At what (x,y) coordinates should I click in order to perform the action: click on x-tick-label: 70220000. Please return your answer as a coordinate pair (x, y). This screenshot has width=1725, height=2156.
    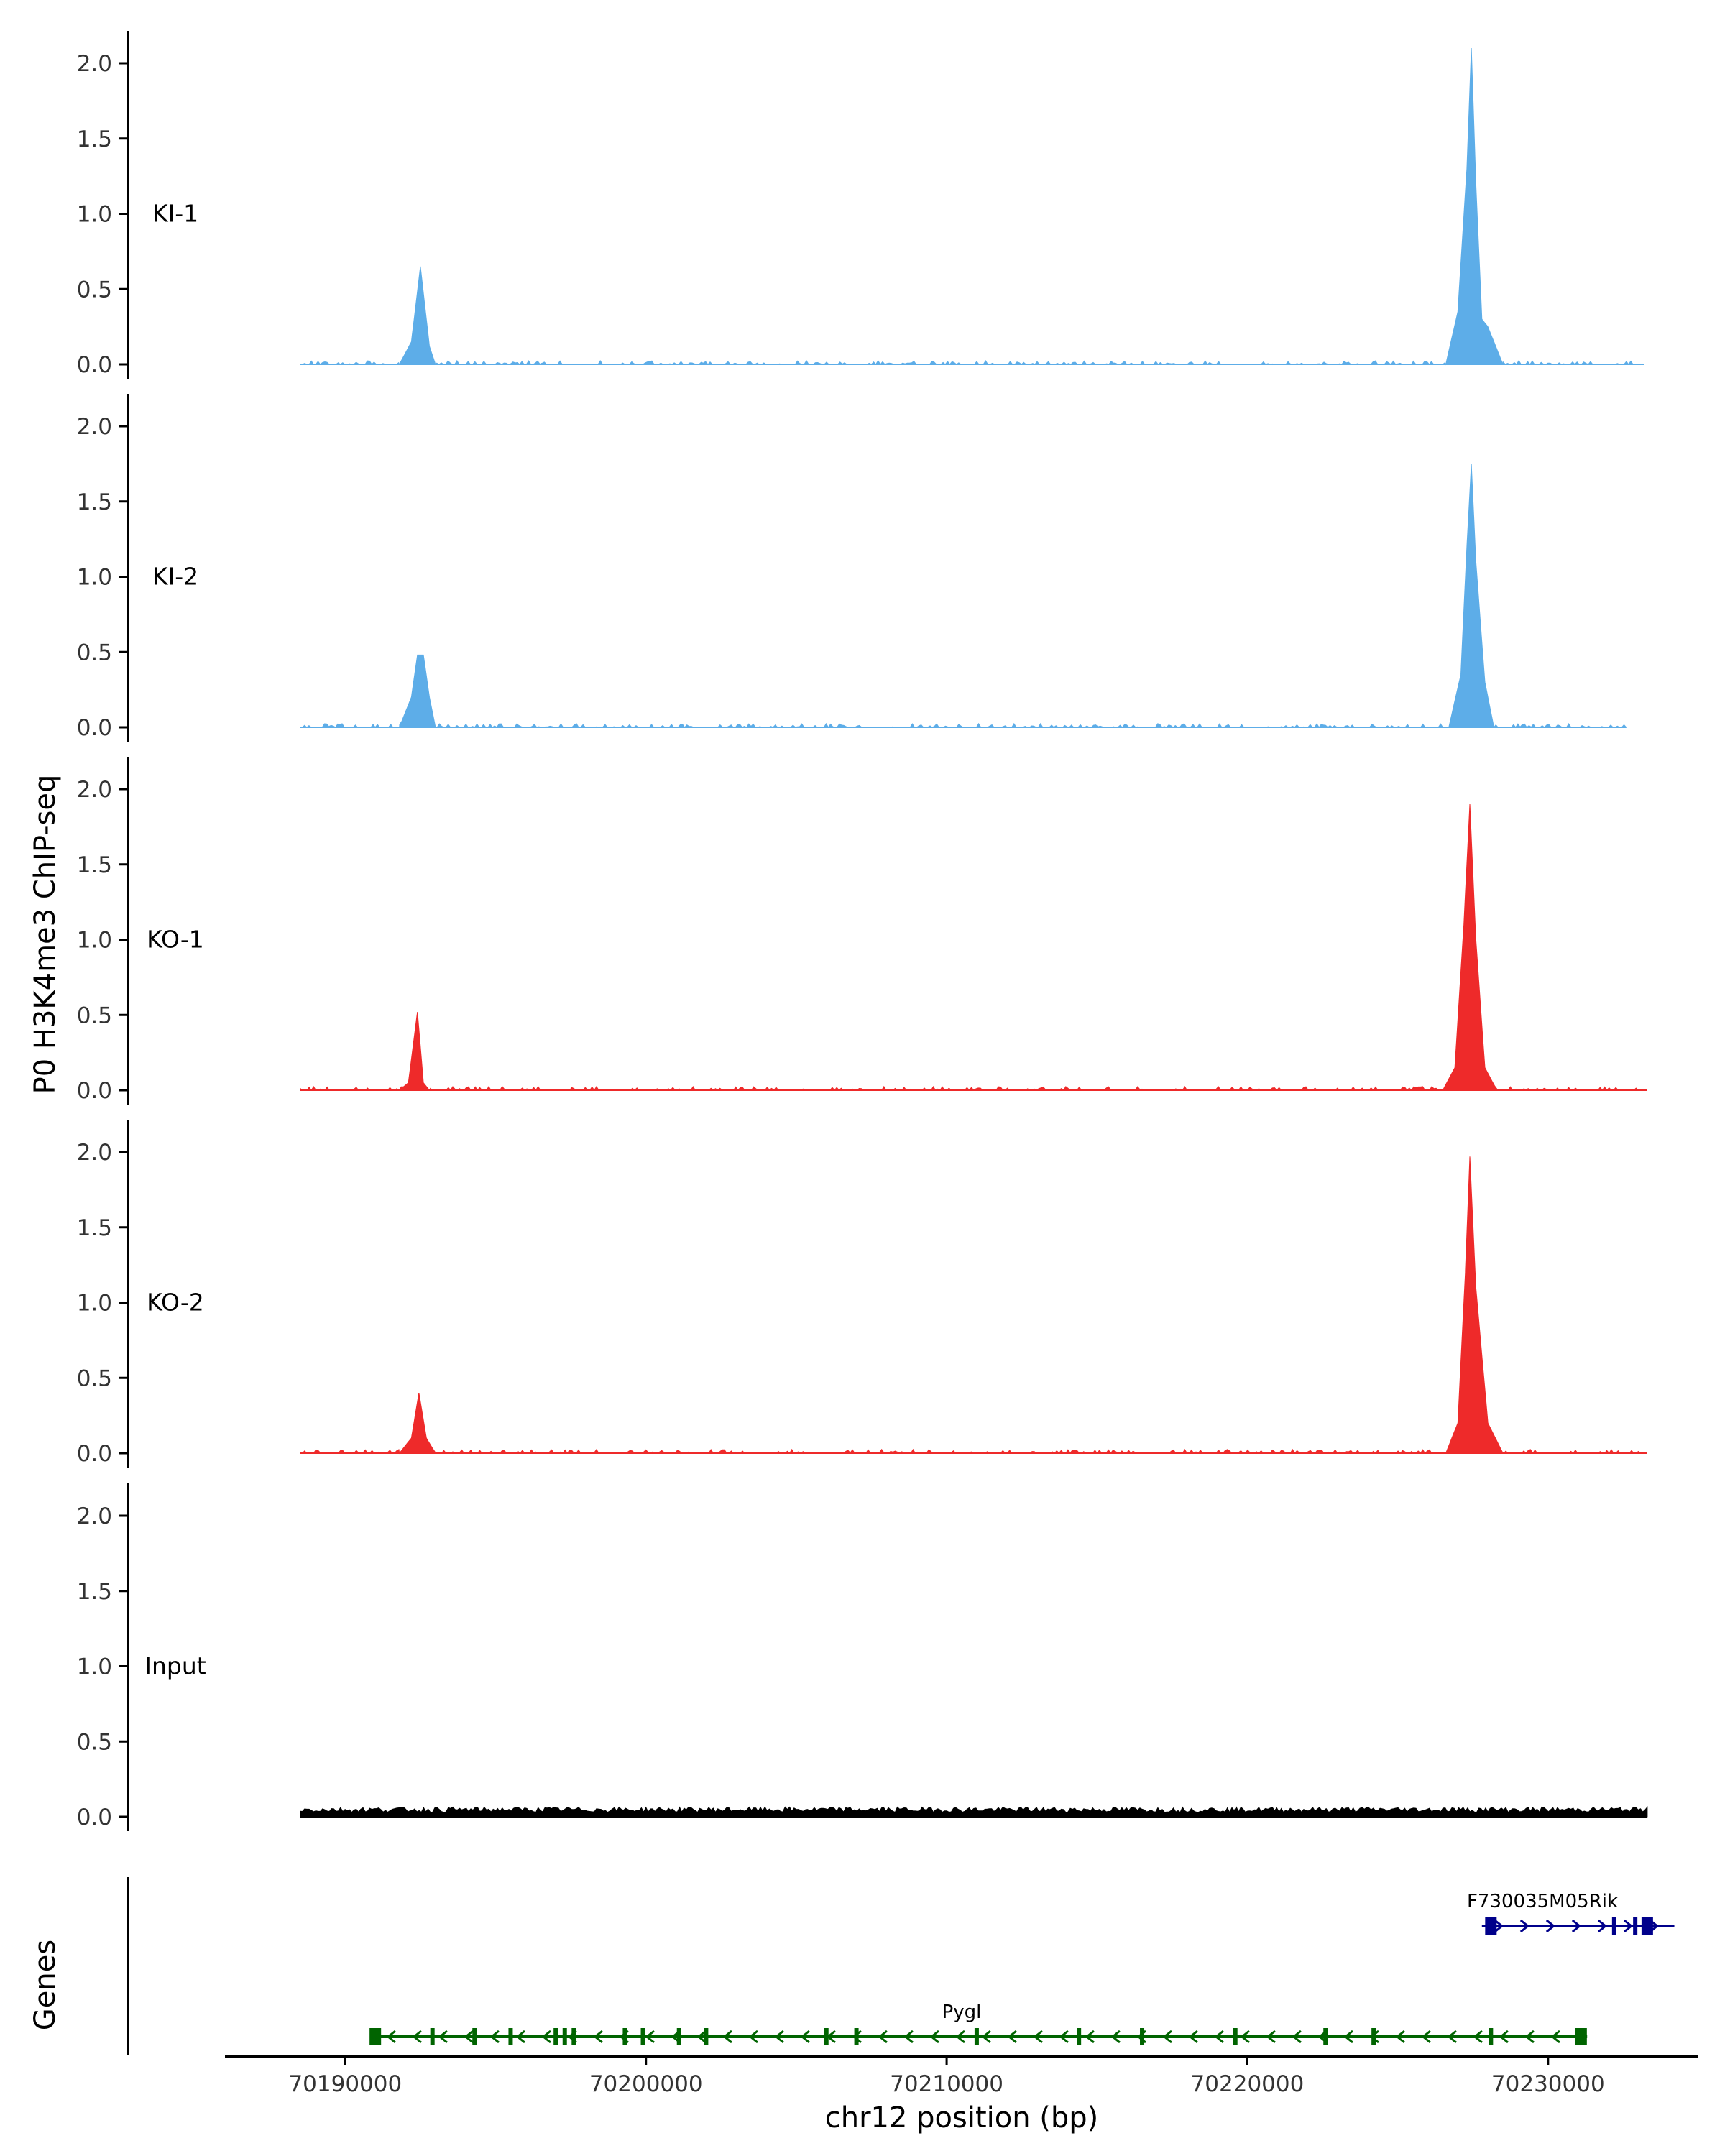
    Looking at the image, I should click on (1248, 2084).